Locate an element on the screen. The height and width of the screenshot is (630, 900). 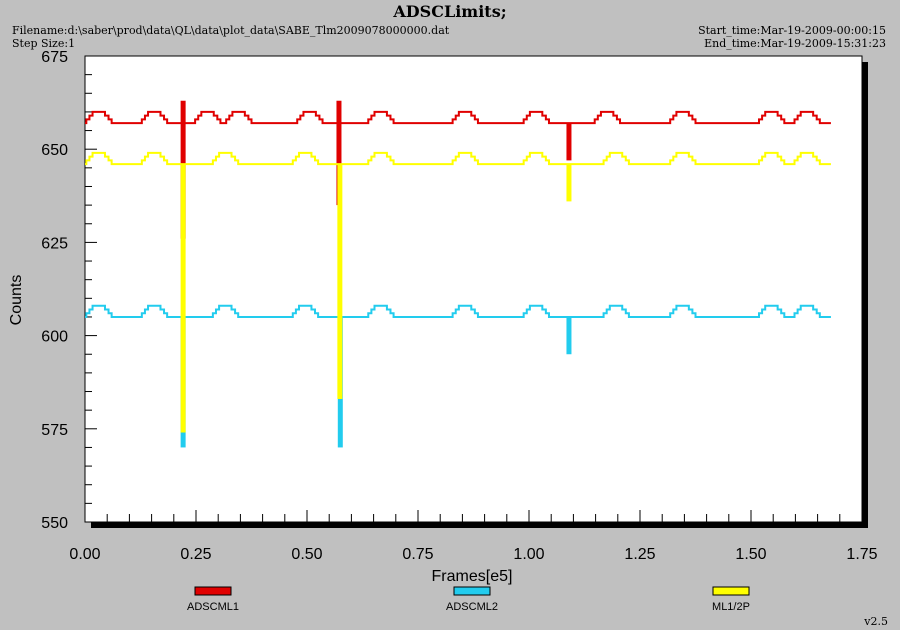
y-tick-label: 650 is located at coordinates (54, 150).